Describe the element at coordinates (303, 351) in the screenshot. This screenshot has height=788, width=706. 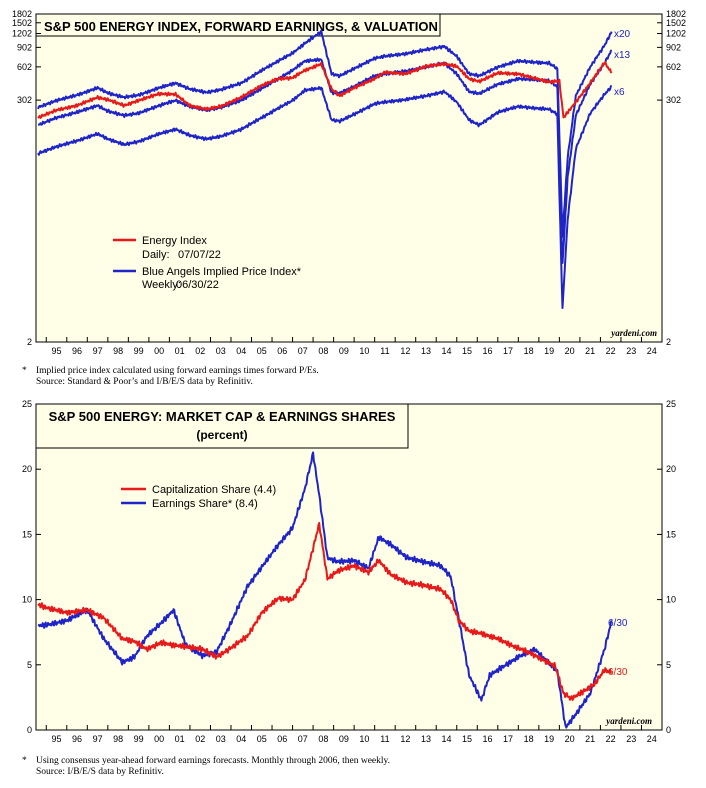
I see `chart1-xtick-label: 07` at that location.